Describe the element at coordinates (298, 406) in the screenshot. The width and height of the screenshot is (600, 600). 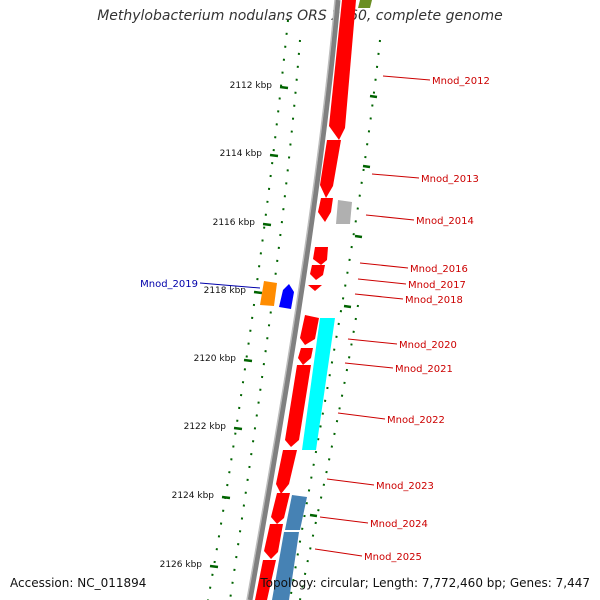
I see `gene-mnod-2022-red` at that location.